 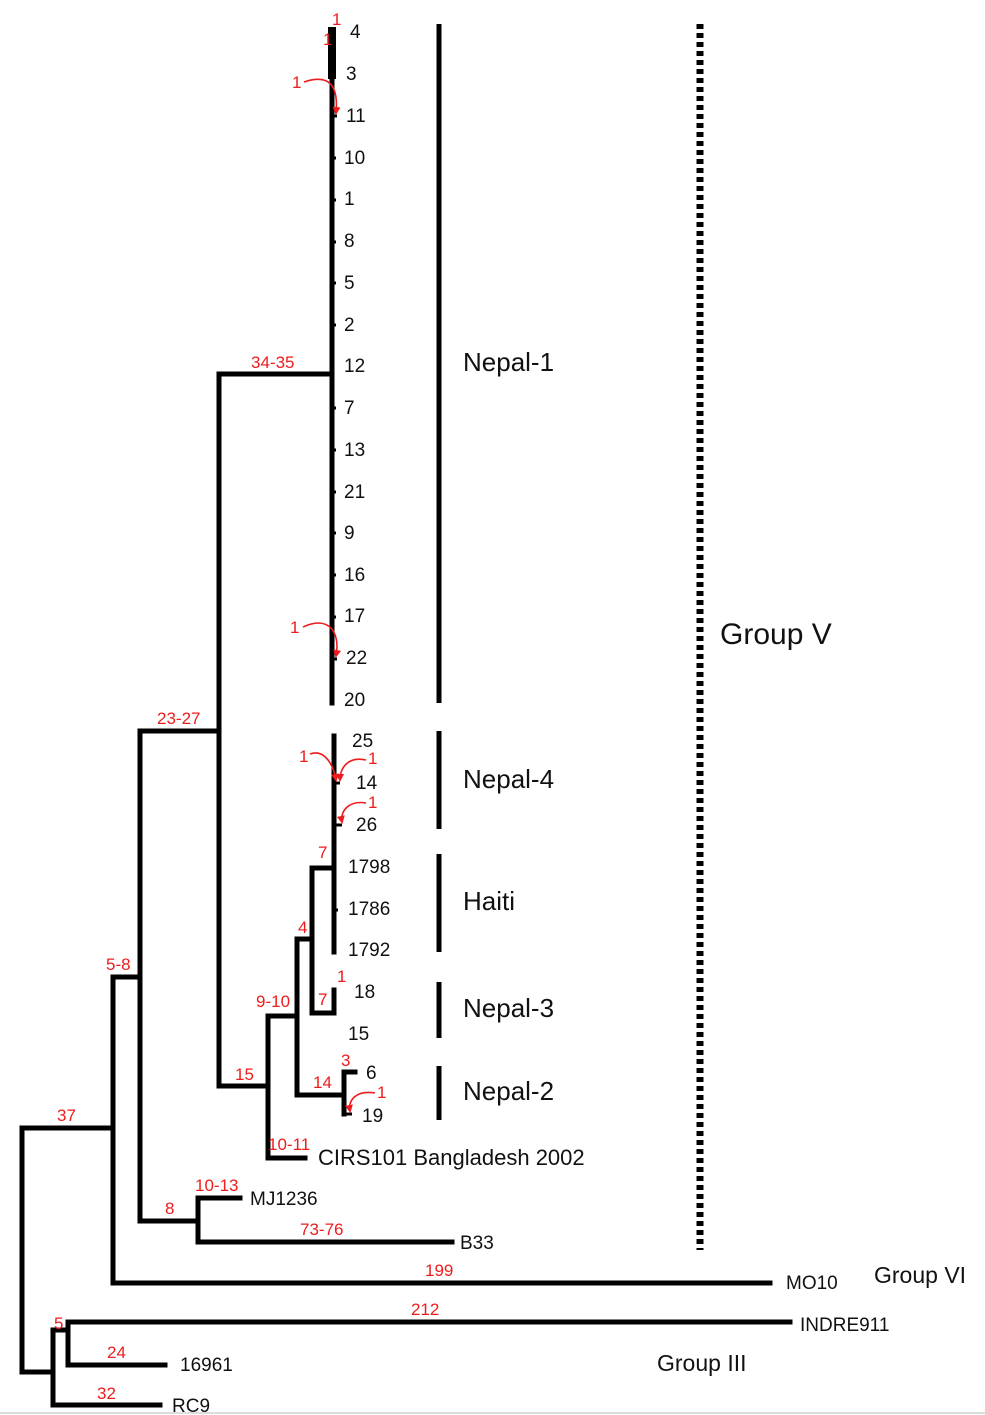 I want to click on branch-rc9, so click(x=91, y=1367).